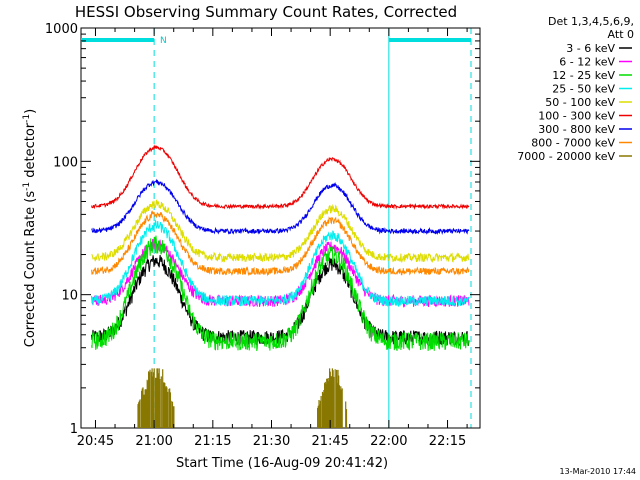  Describe the element at coordinates (576, 129) in the screenshot. I see `legend-label-6: 300 - 800 keV` at that location.